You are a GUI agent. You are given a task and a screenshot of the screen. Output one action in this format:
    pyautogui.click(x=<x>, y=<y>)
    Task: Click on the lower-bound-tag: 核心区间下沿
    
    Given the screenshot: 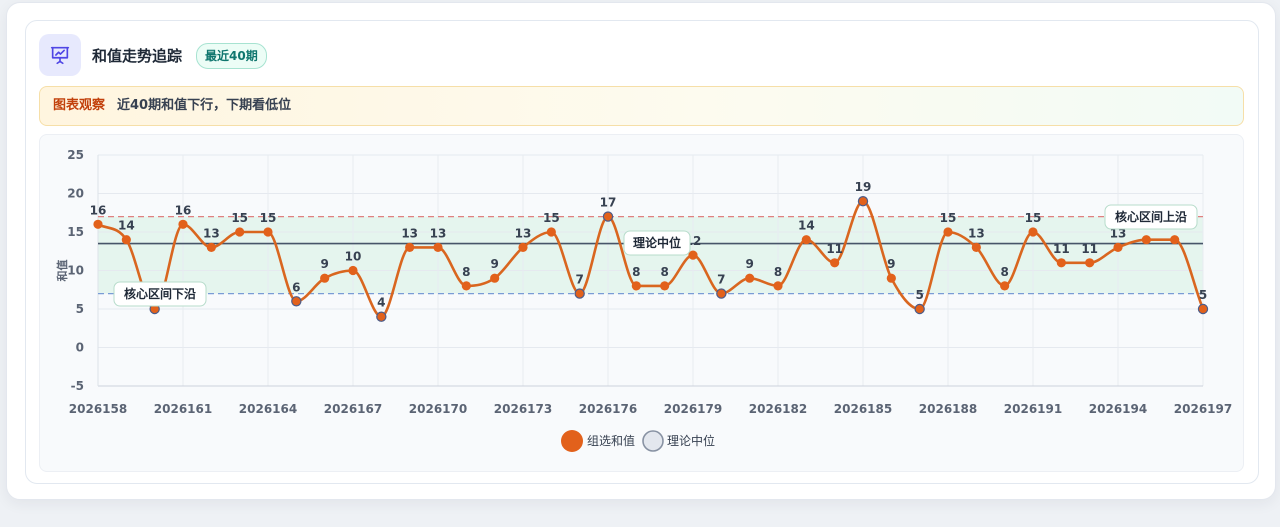 What is the action you would take?
    pyautogui.click(x=160, y=294)
    